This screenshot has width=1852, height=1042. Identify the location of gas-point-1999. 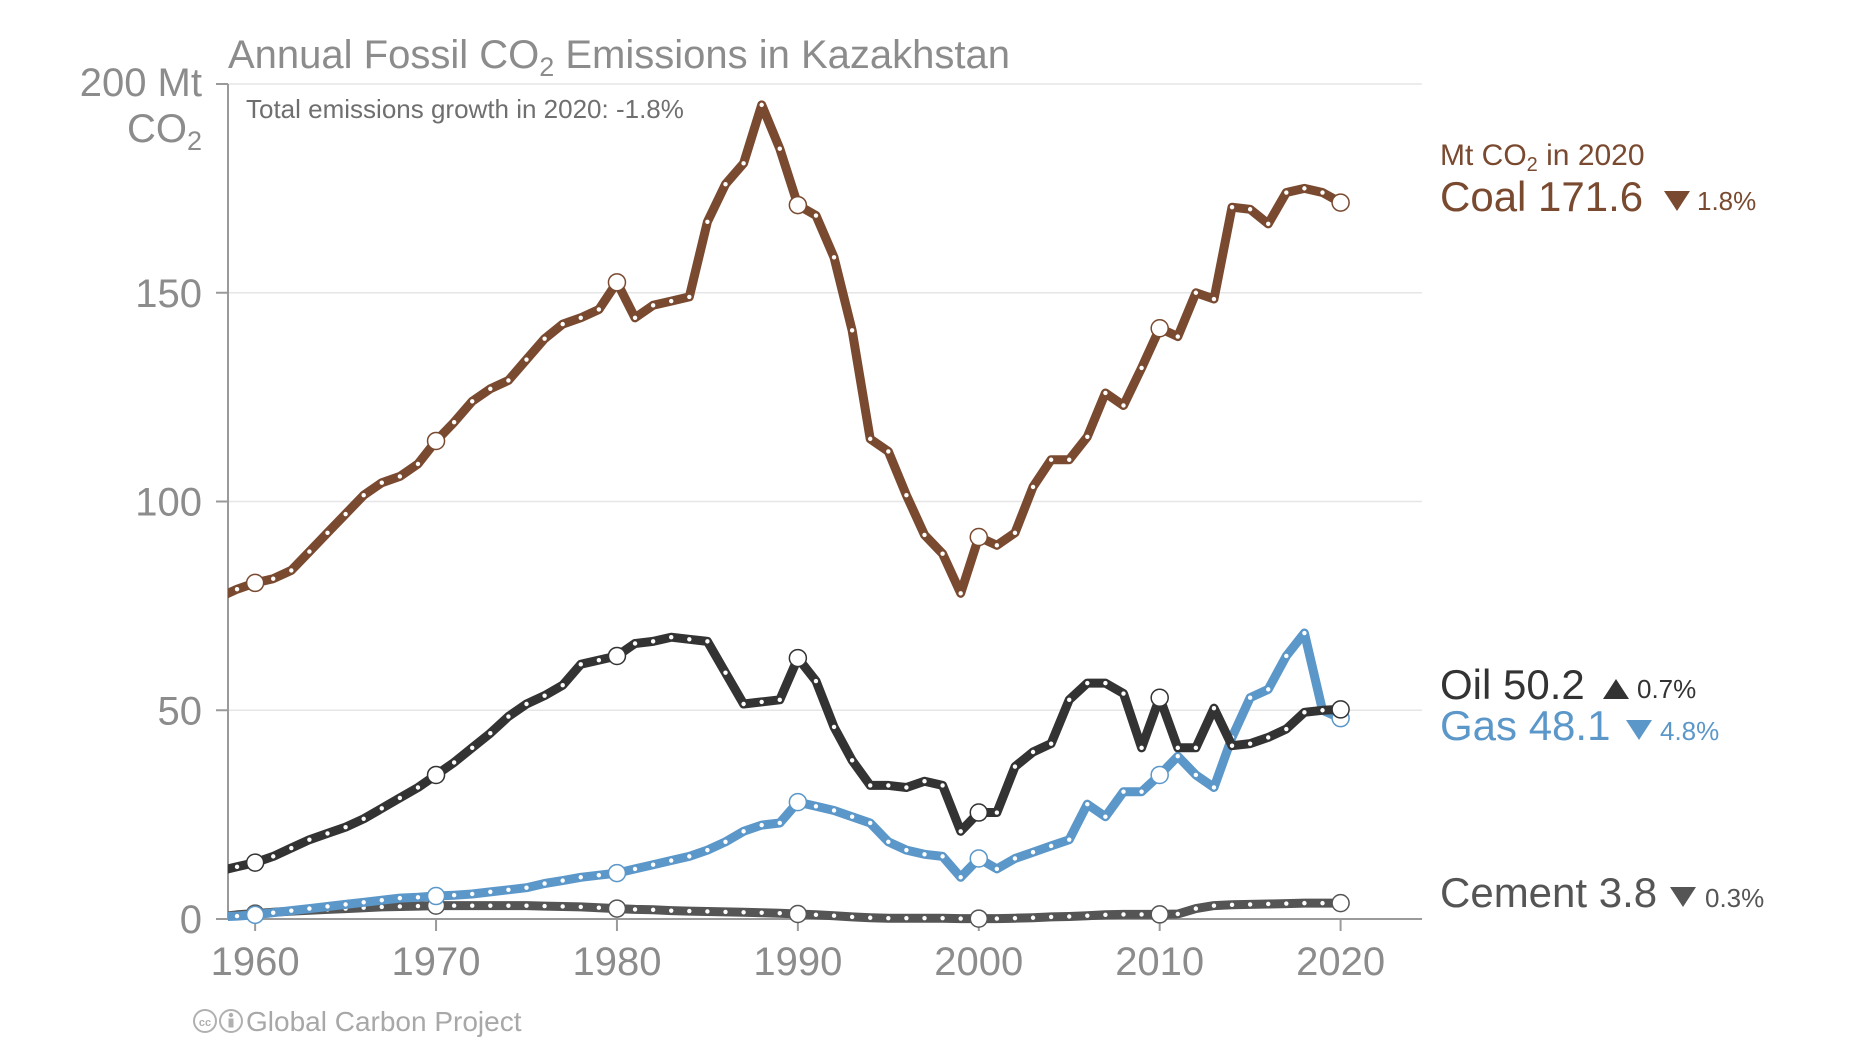
(960, 877).